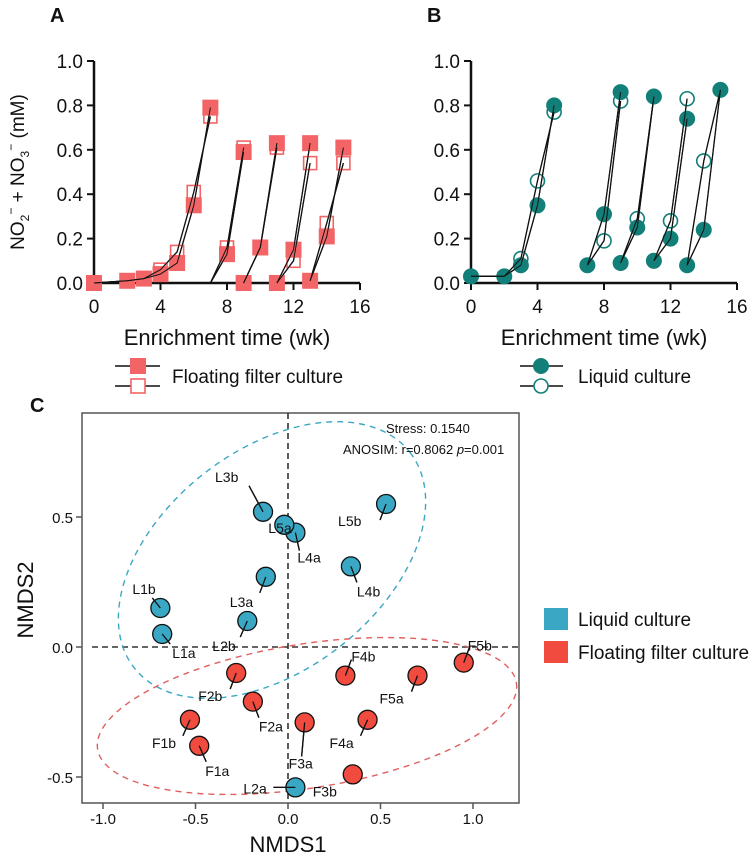 The height and width of the screenshot is (858, 755). What do you see at coordinates (70, 240) in the screenshot?
I see `panel-a-y-tick-label: 0.2` at bounding box center [70, 240].